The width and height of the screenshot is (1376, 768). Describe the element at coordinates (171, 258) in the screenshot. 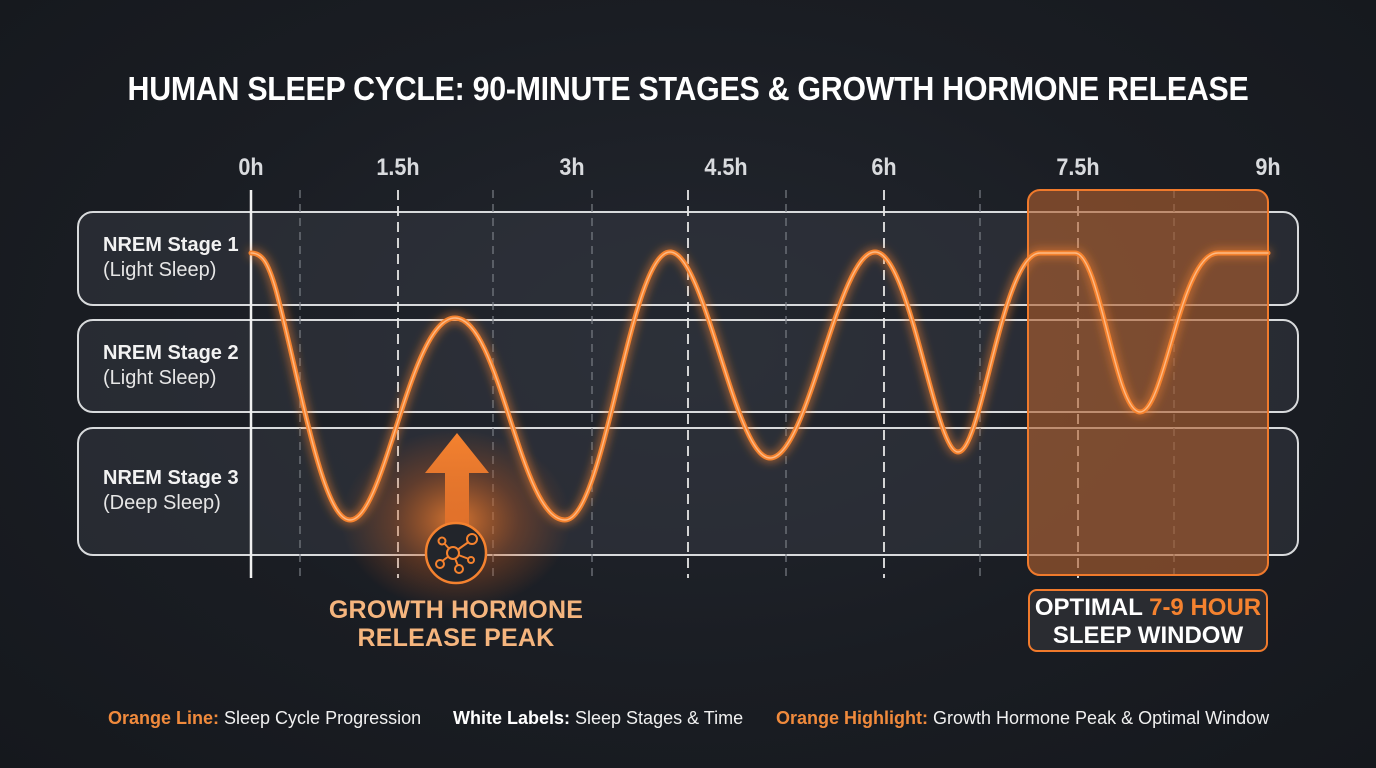

I see `stage-1-label: NREM Stage 1 (Light Sleep)` at that location.